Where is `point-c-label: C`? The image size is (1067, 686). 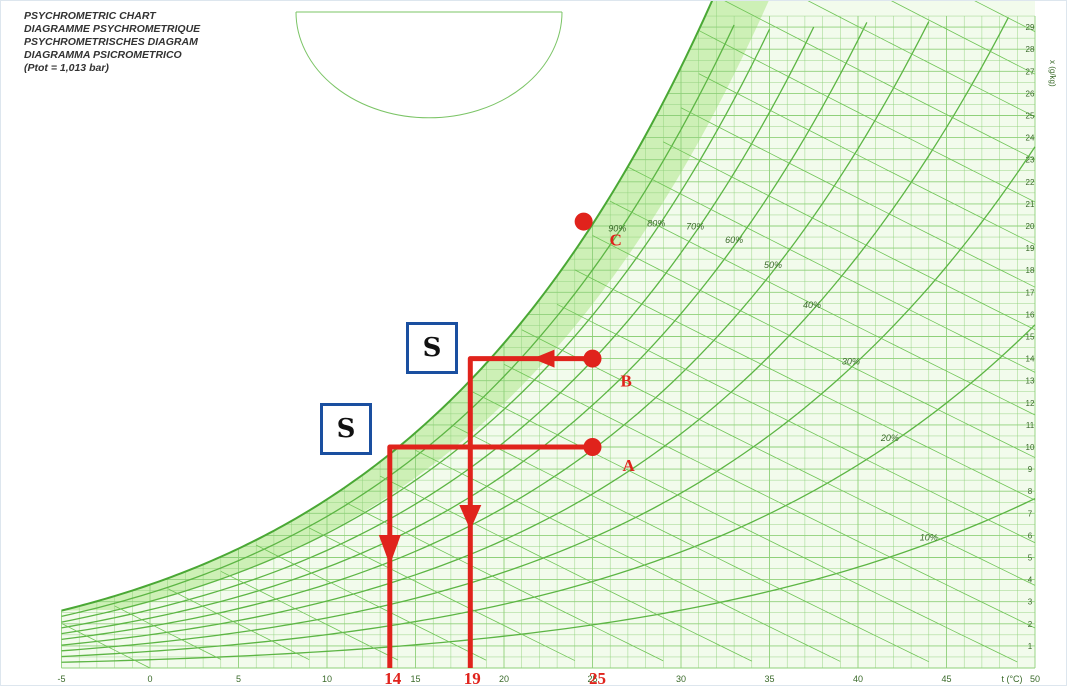
point-c-label: C is located at coordinates (616, 240).